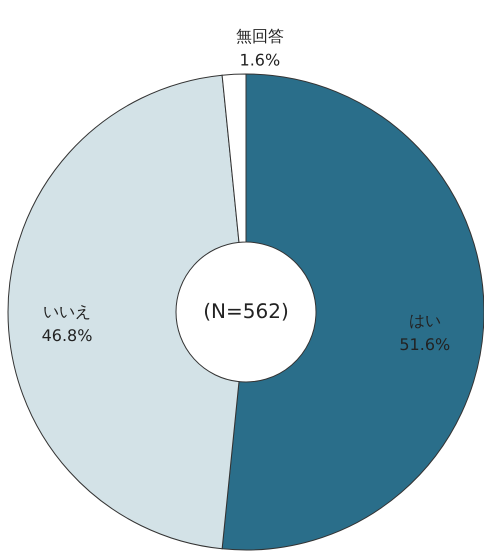 This screenshot has height=551, width=484. Describe the element at coordinates (67, 311) in the screenshot. I see `slice-label: いいえ` at that location.